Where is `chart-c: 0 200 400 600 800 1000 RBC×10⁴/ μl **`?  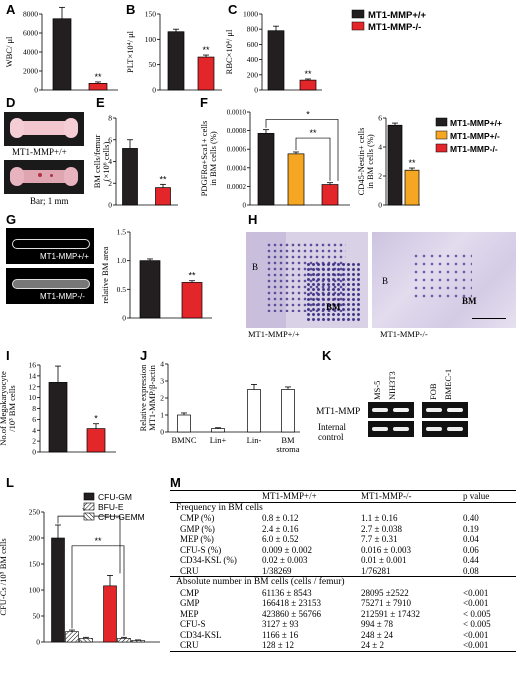
chart-c: 0 200 400 600 800 1000 RBC×10⁴/ μl ** is located at coordinates (273, 52).